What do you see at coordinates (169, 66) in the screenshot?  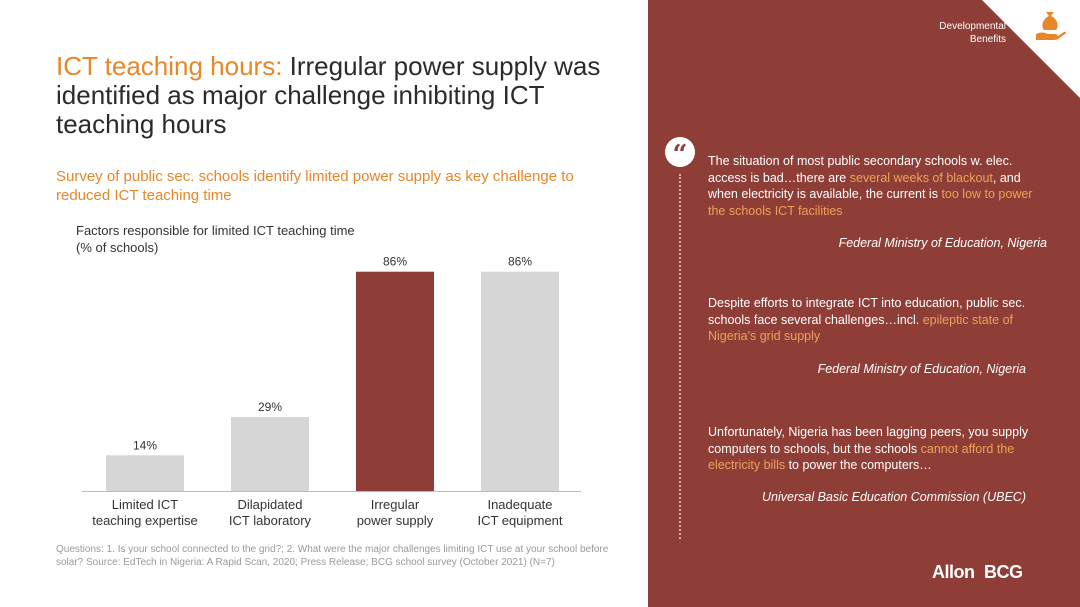 I see `title-accent: ICT teaching hours:` at bounding box center [169, 66].